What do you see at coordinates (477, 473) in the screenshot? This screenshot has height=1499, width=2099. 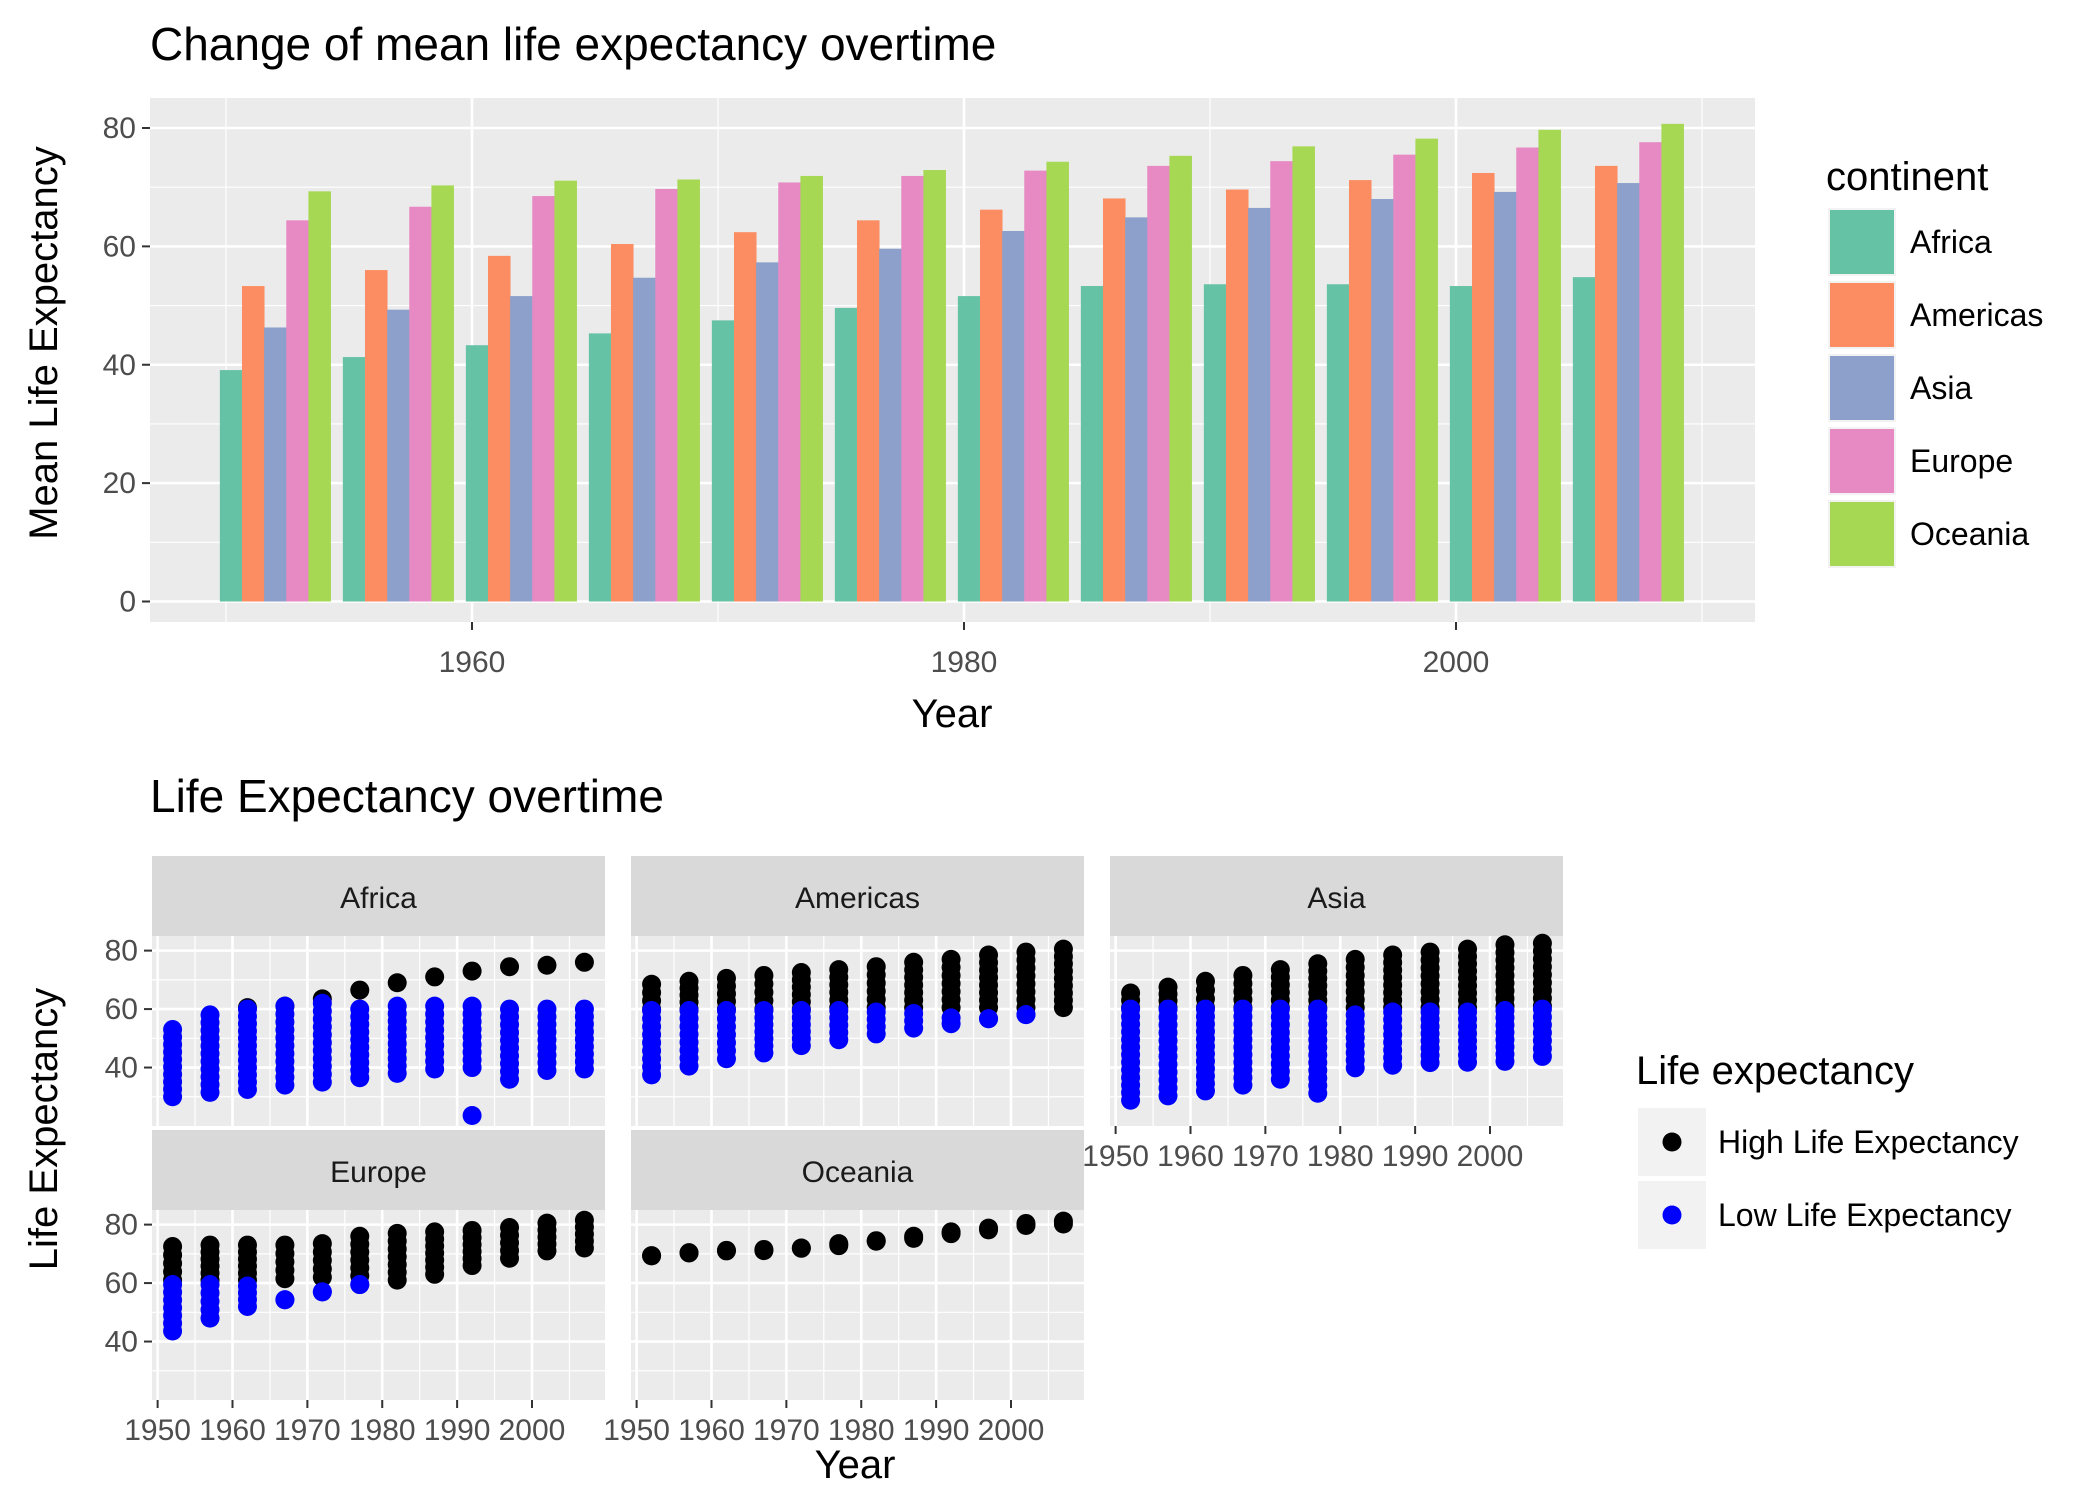 I see `bar-africa-1962` at bounding box center [477, 473].